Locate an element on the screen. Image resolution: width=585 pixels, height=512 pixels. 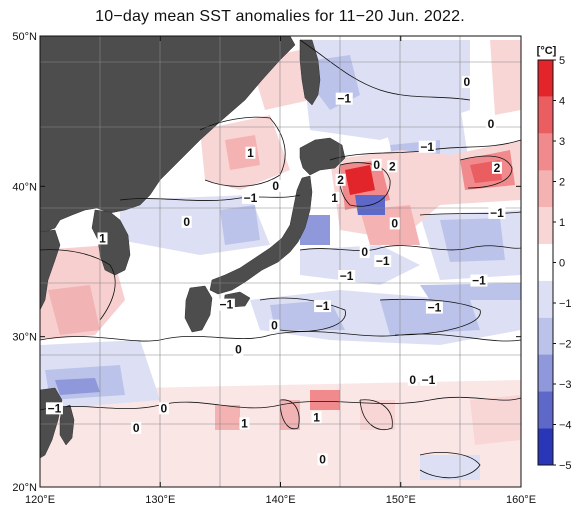
colorbar-tick-label: −3 is located at coordinates (565, 385).